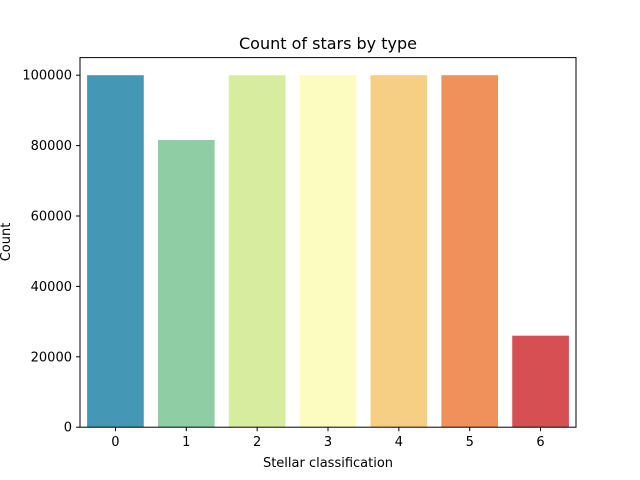 This screenshot has height=480, width=640. I want to click on y-axis-title: Count, so click(7, 242).